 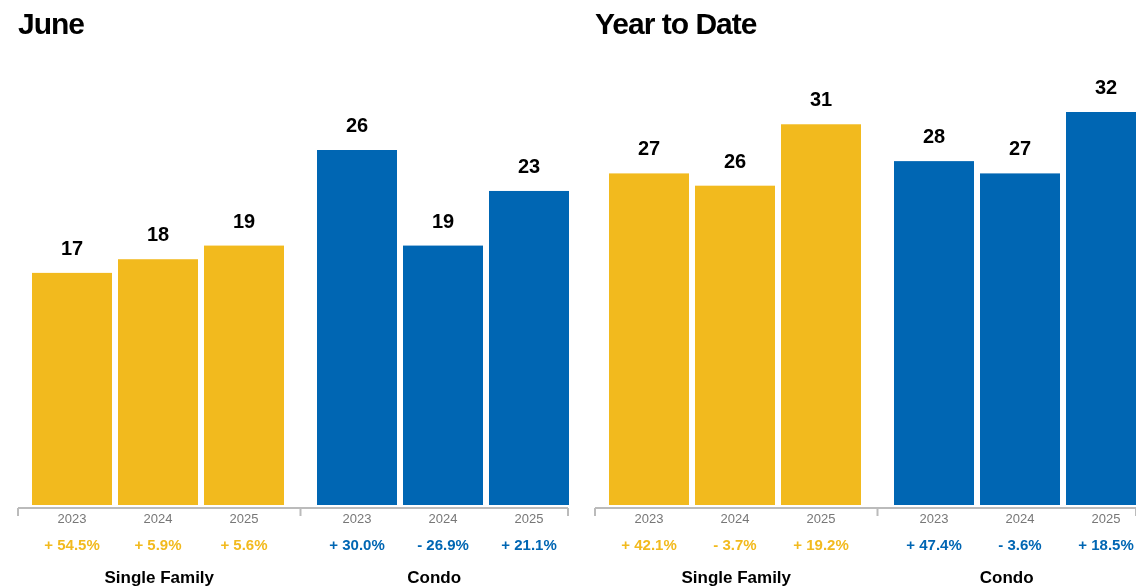 What do you see at coordinates (1106, 544) in the screenshot?
I see `text: + 18.5%` at bounding box center [1106, 544].